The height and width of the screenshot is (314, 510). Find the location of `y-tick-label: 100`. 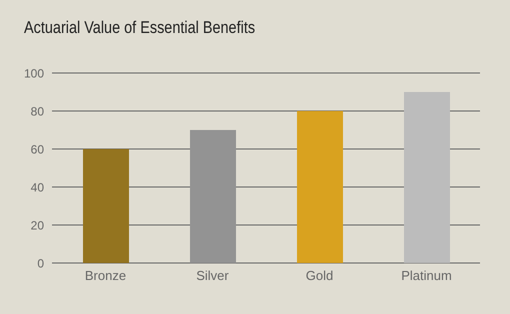

y-tick-label: 100 is located at coordinates (34, 73).